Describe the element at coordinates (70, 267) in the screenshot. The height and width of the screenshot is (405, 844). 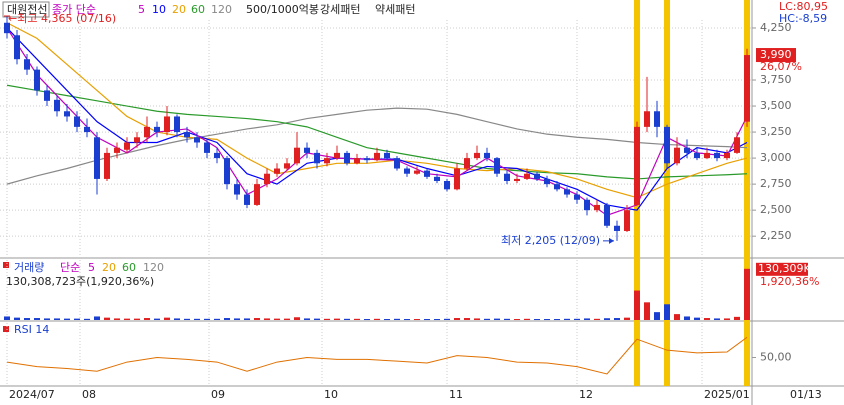
I see `legend-prefix: 단순` at that location.